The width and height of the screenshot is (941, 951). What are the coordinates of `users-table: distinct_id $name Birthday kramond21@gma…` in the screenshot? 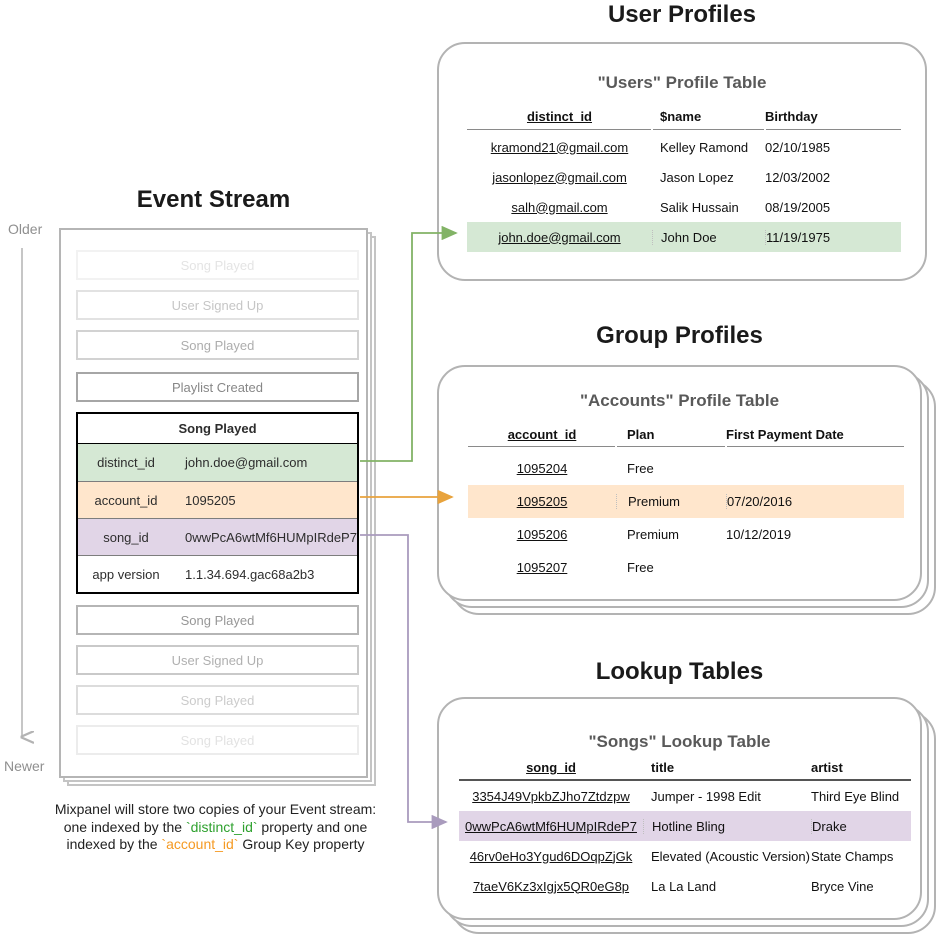 It's located at (684, 178).